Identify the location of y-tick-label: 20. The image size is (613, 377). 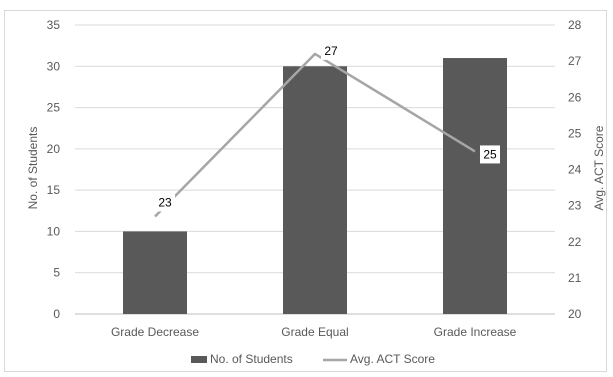
(54, 149).